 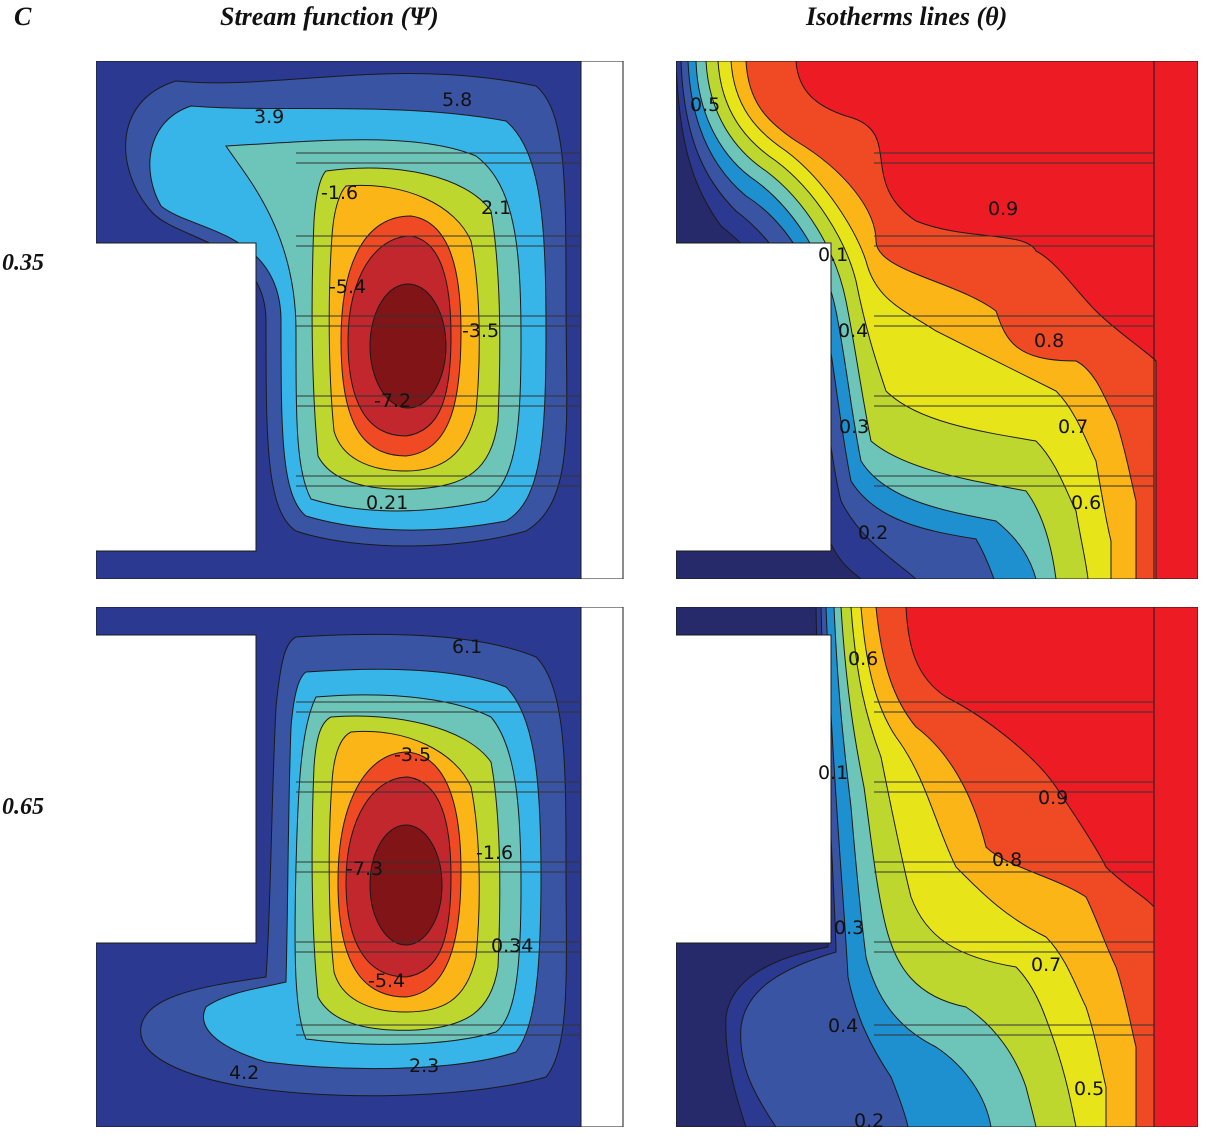 What do you see at coordinates (496, 208) in the screenshot?
I see `contour-label: 2.1` at bounding box center [496, 208].